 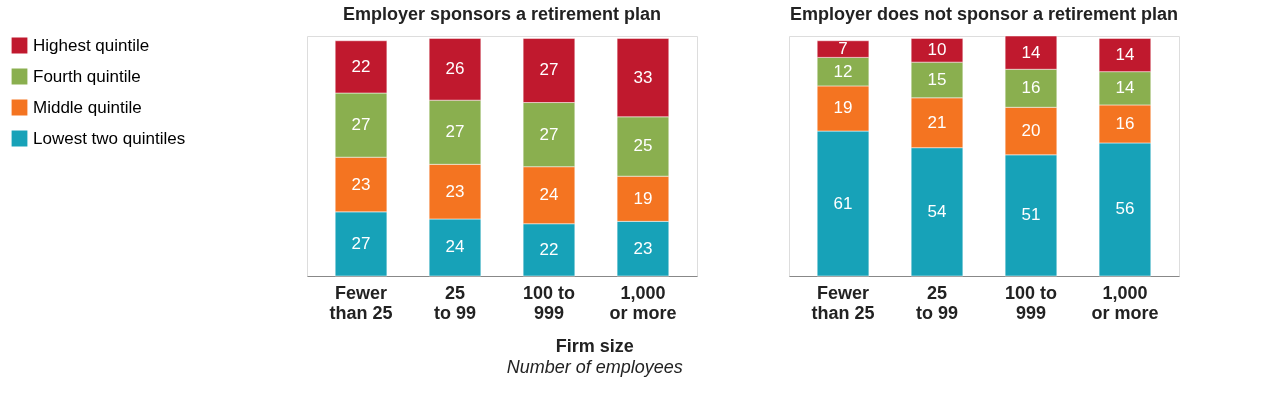 What do you see at coordinates (1125, 209) in the screenshot?
I see `data-label: 56` at bounding box center [1125, 209].